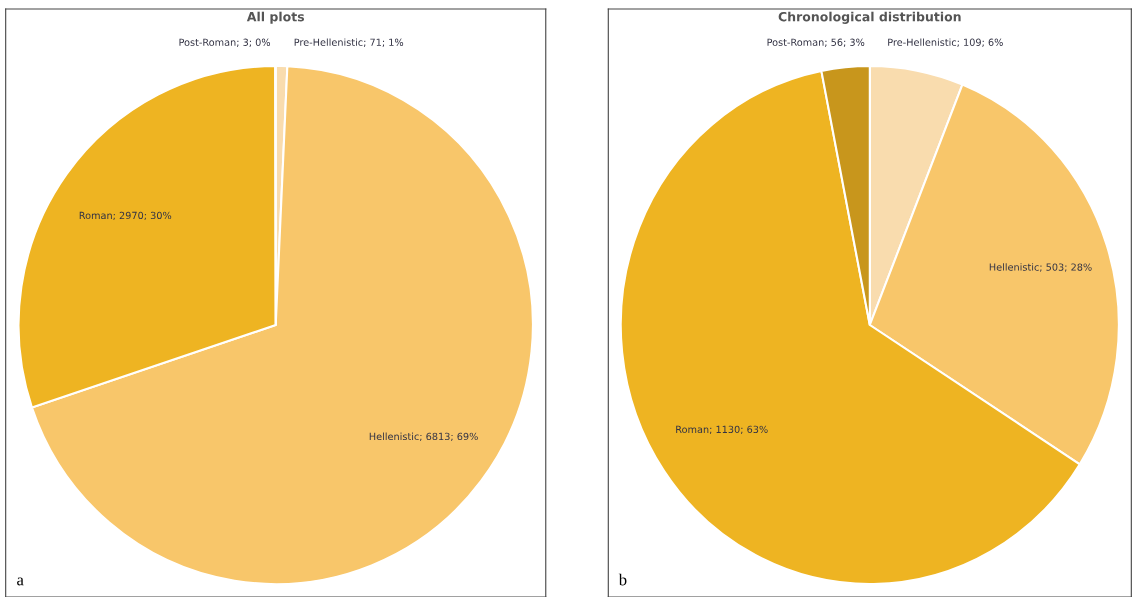 This screenshot has width=1137, height=597. What do you see at coordinates (622, 579) in the screenshot?
I see `text: b` at bounding box center [622, 579].